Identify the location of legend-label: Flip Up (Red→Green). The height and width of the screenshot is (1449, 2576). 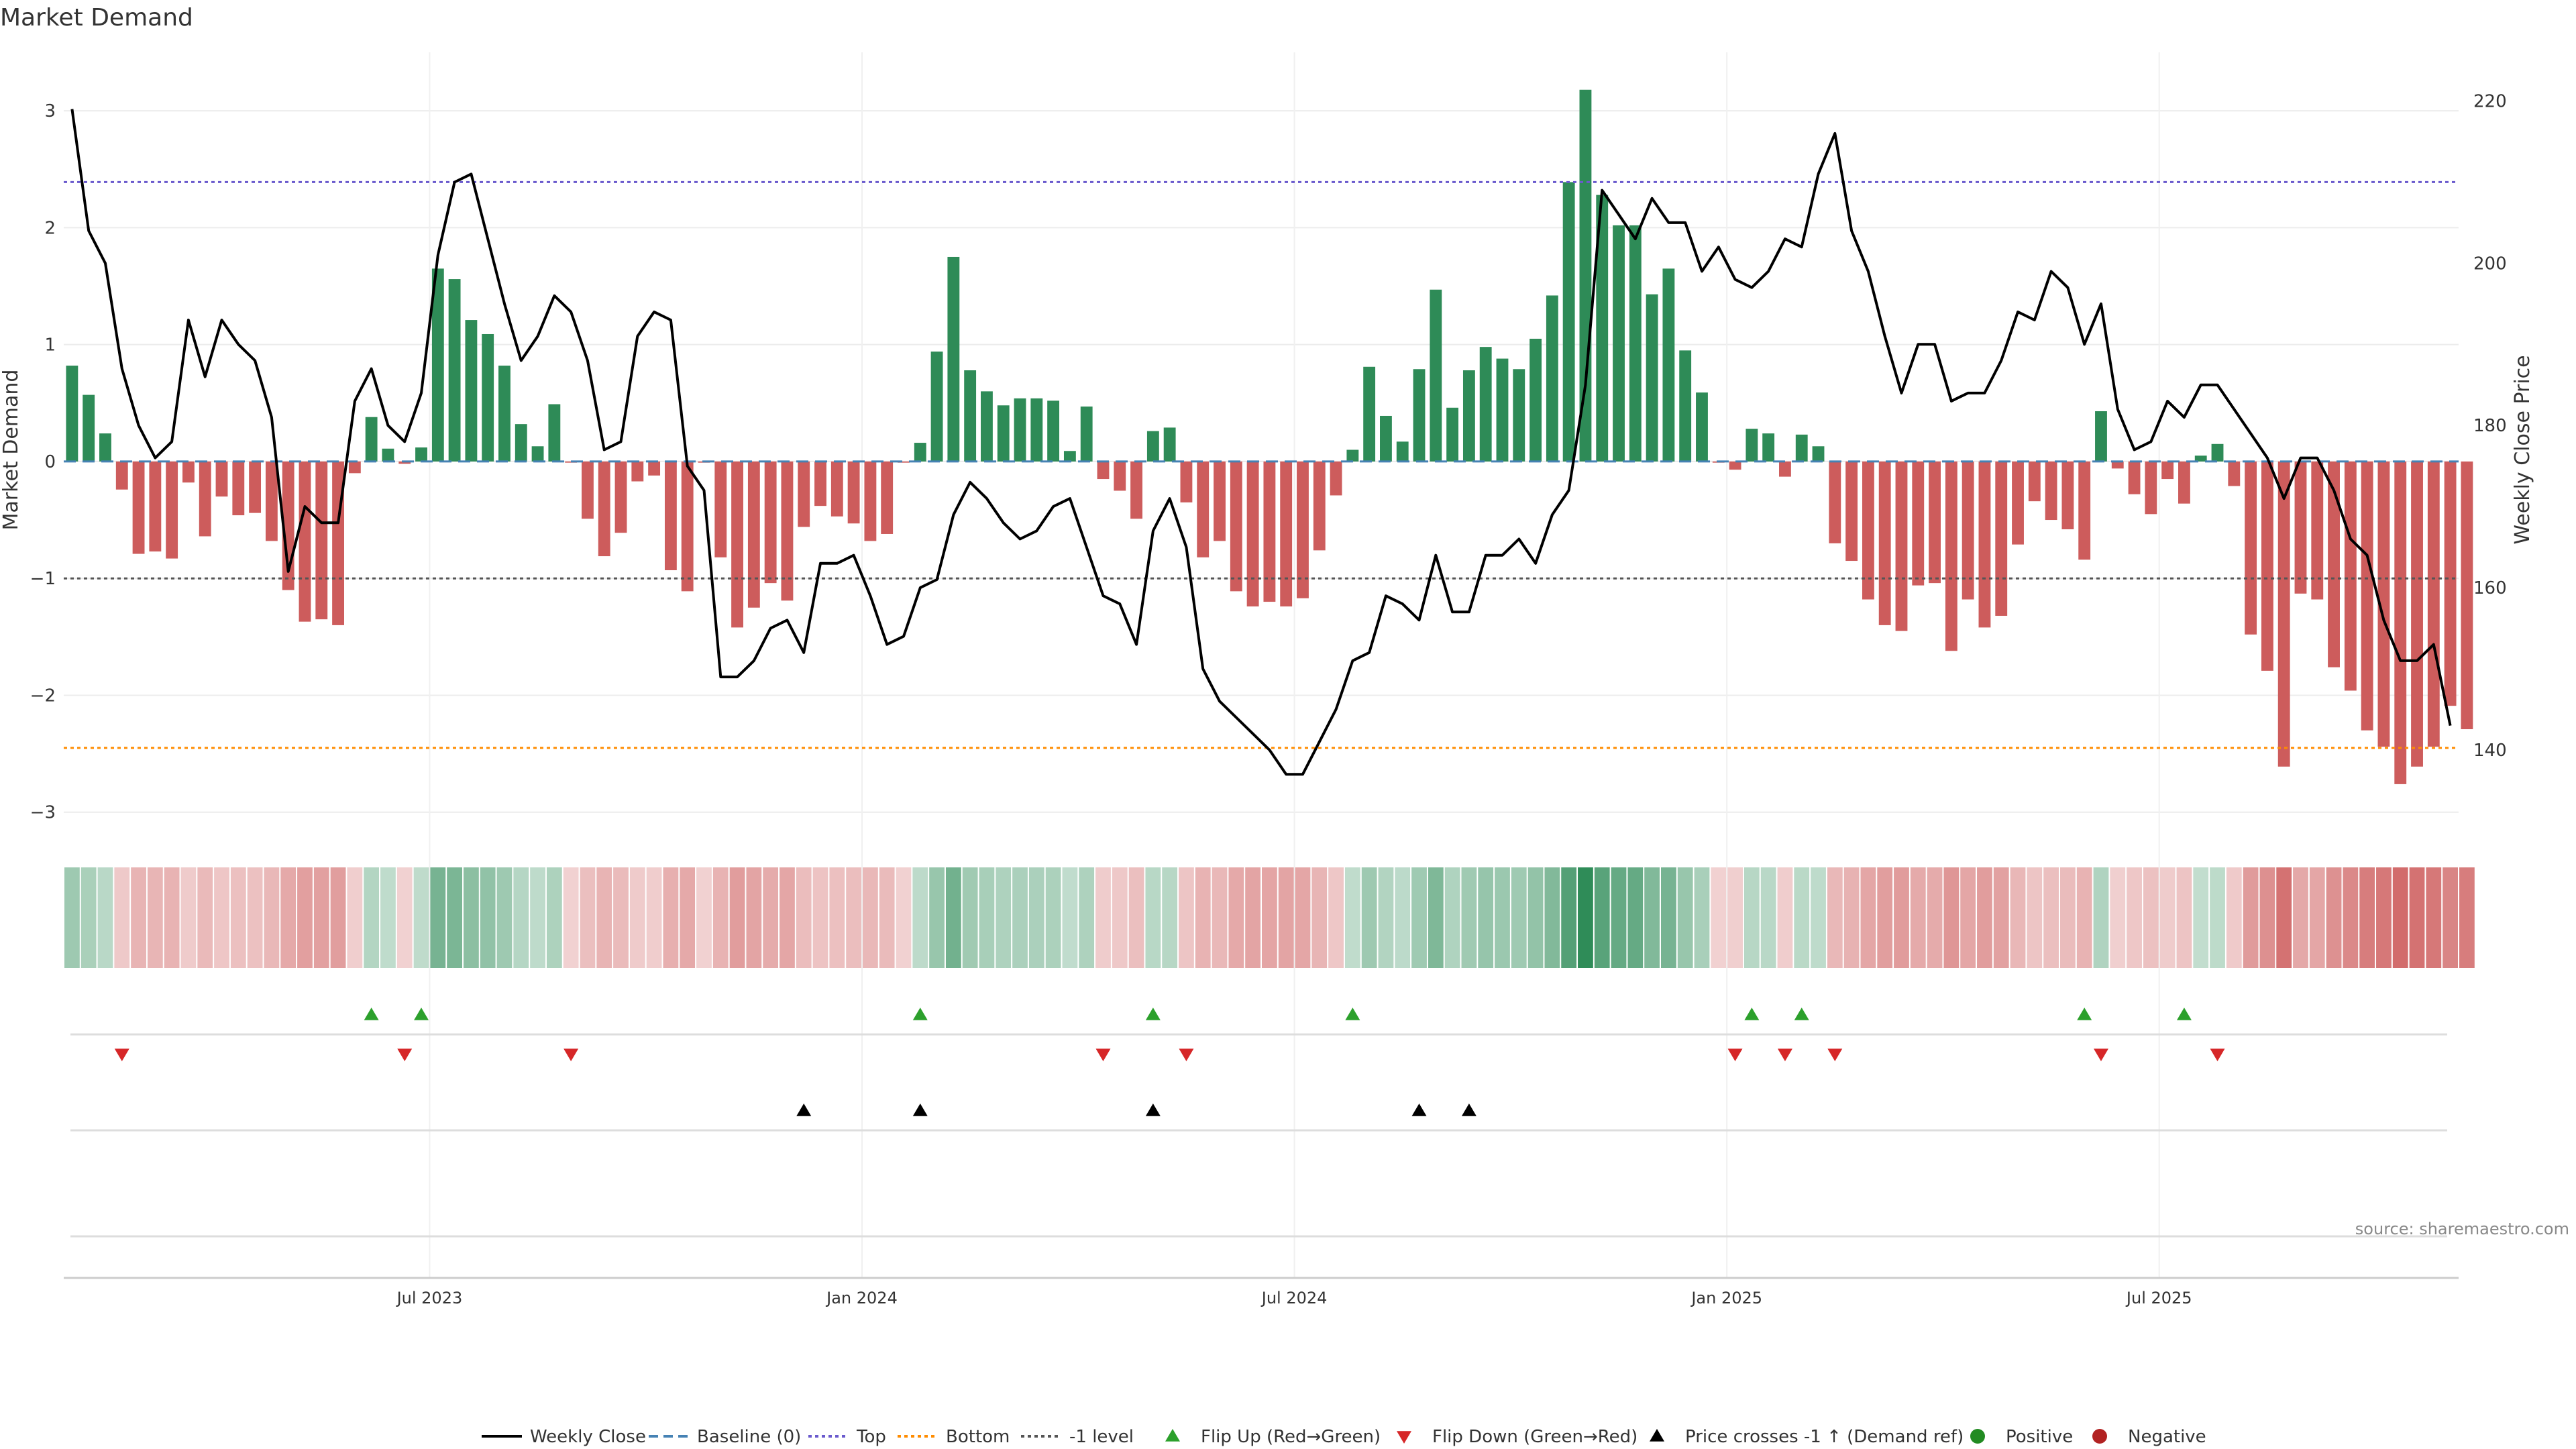
(1291, 1437).